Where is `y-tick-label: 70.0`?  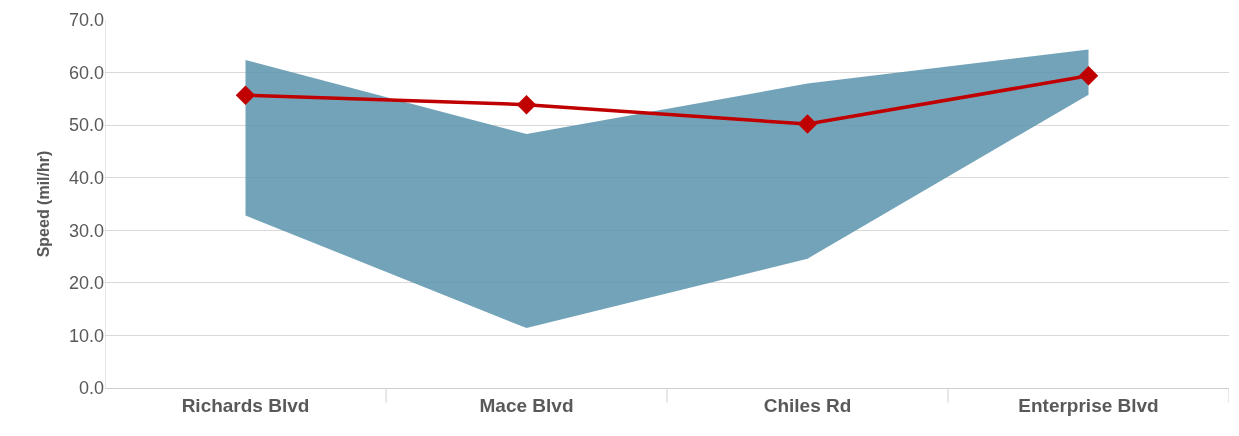
y-tick-label: 70.0 is located at coordinates (86, 20).